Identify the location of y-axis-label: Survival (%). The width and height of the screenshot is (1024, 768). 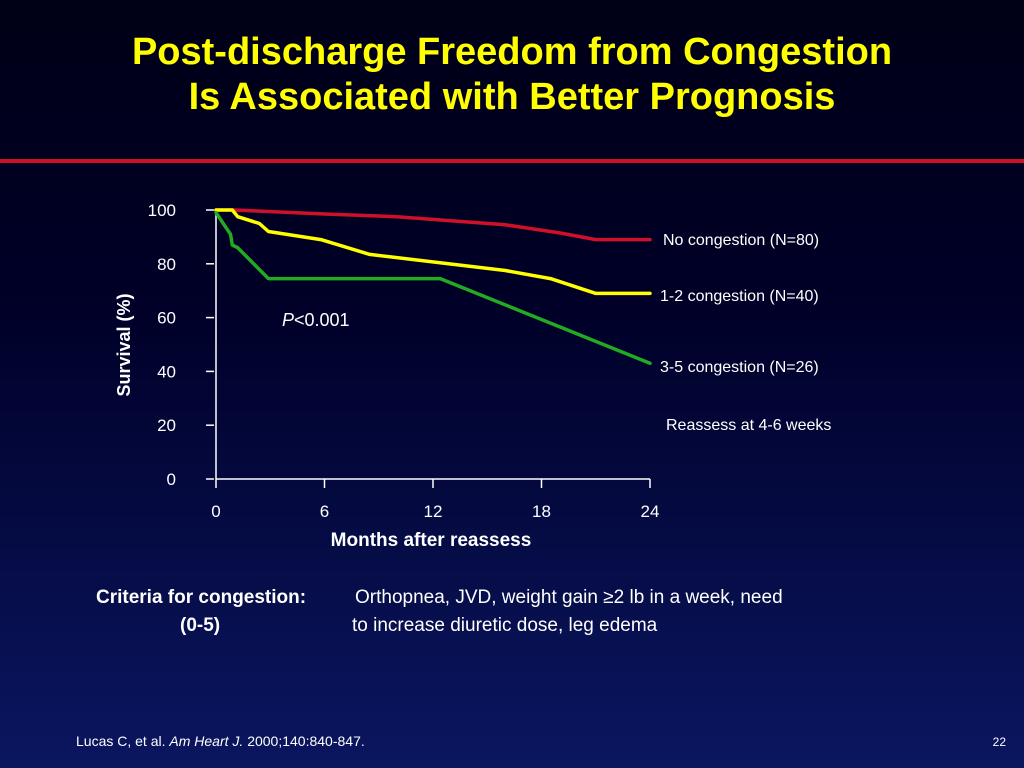
(124, 344).